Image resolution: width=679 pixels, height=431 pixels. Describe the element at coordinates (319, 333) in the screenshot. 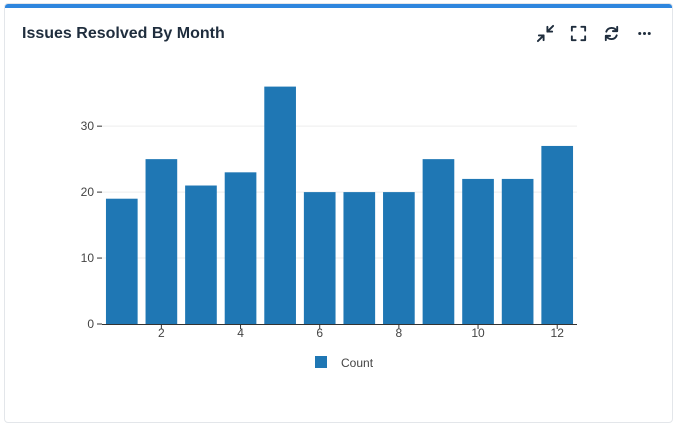

I see `x-tick-label: 6` at that location.